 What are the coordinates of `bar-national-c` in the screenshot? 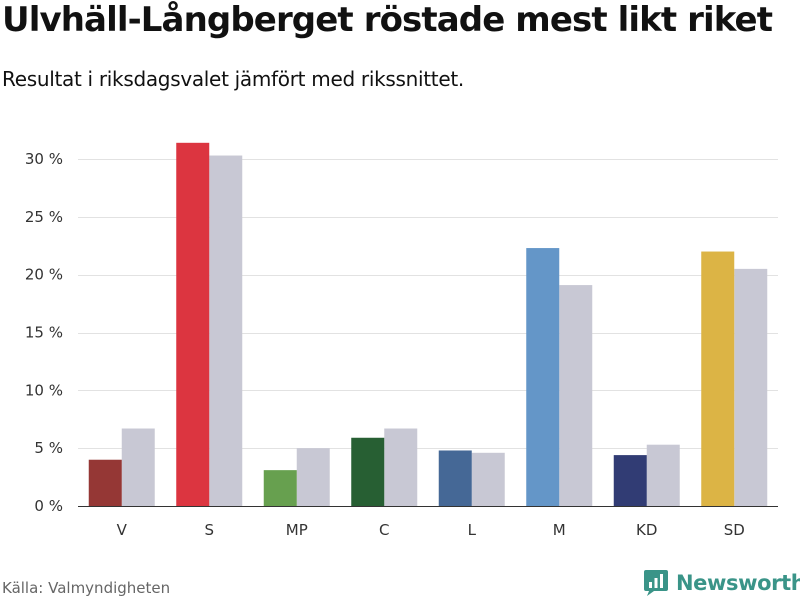 It's located at (401, 467).